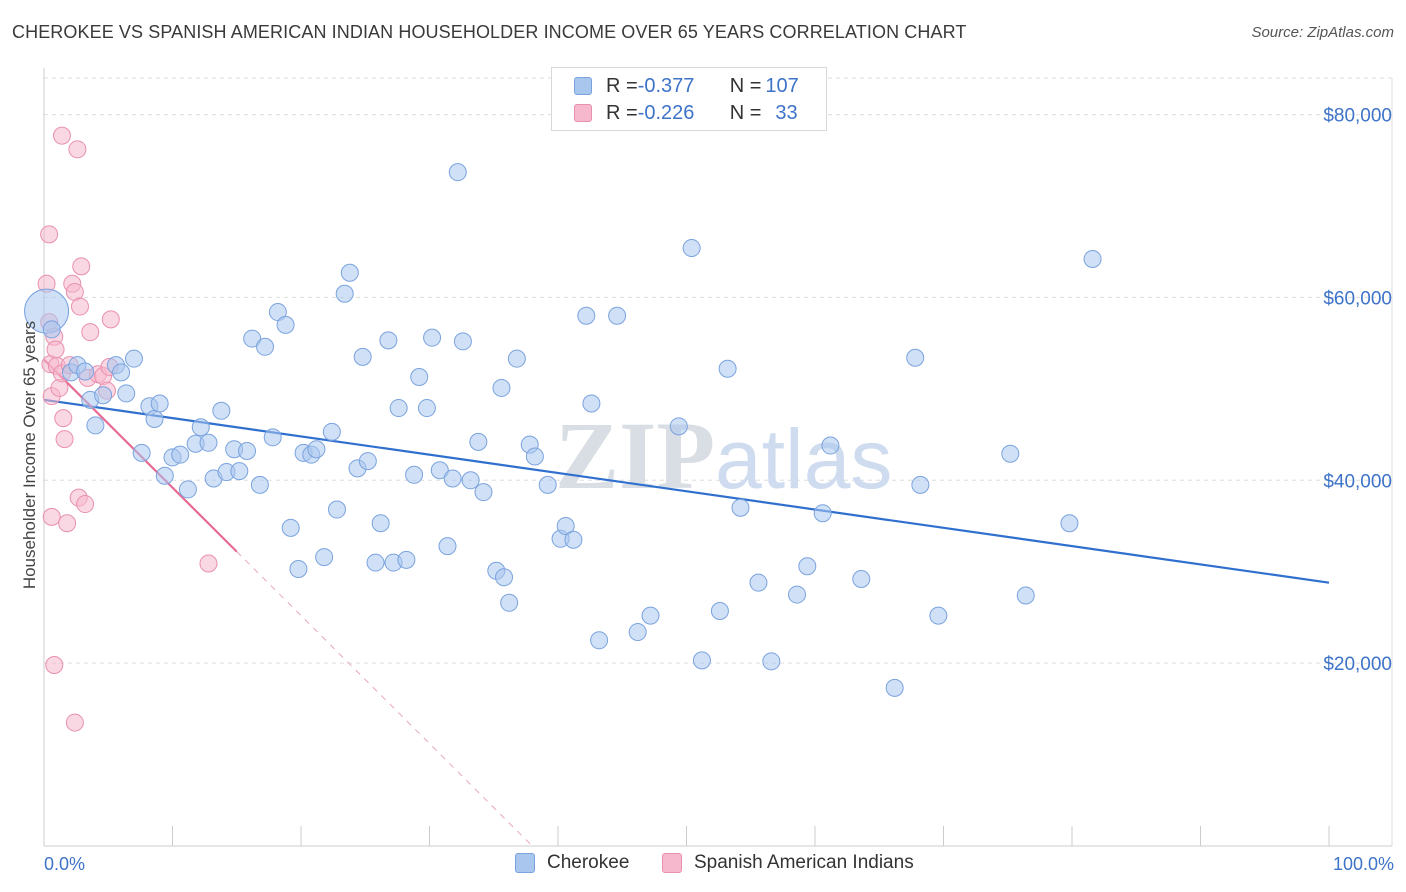 This screenshot has width=1406, height=892. I want to click on legend-n-value: 33, so click(786, 112).